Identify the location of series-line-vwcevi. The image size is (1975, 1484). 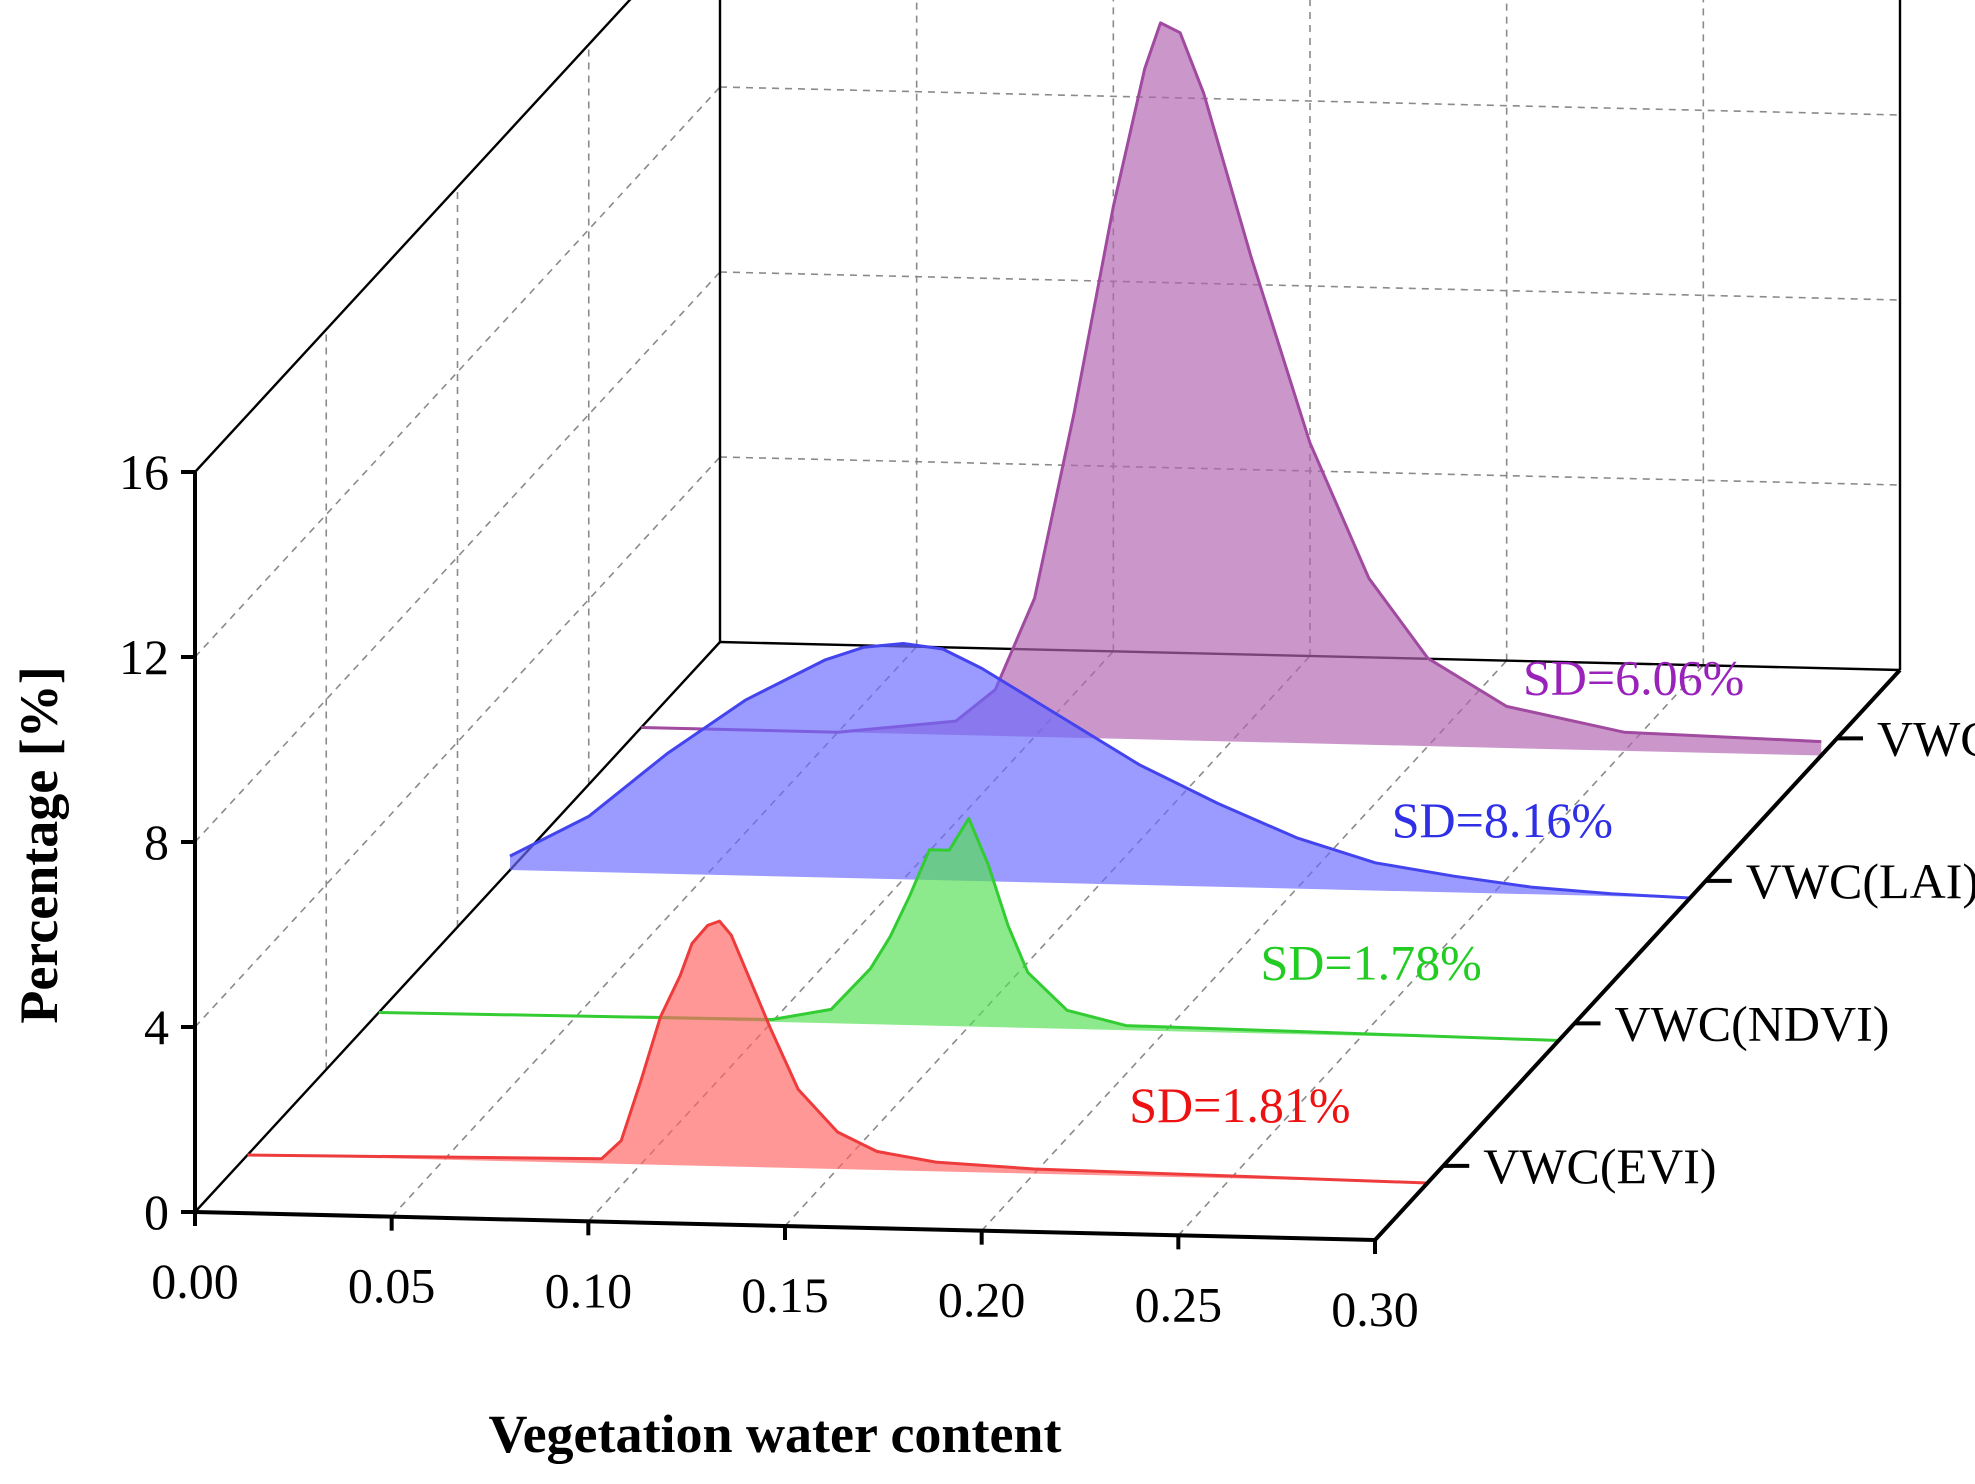
(837, 1052).